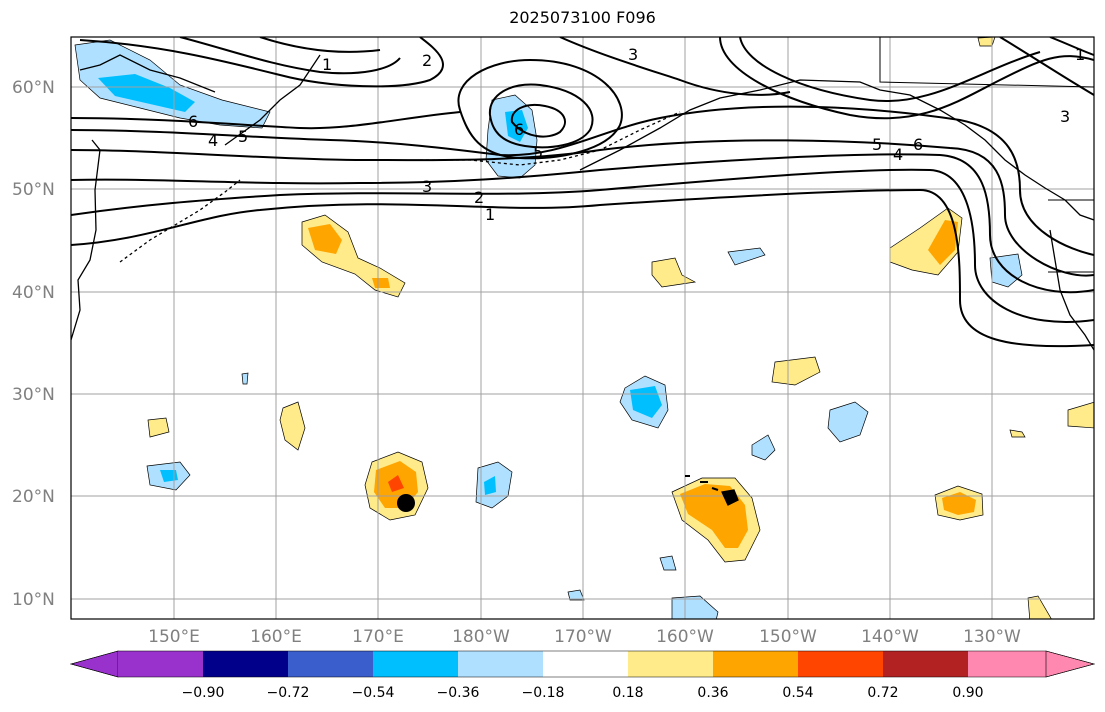 The image size is (1105, 712). Describe the element at coordinates (378, 637) in the screenshot. I see `lon-label: 170°E` at that location.